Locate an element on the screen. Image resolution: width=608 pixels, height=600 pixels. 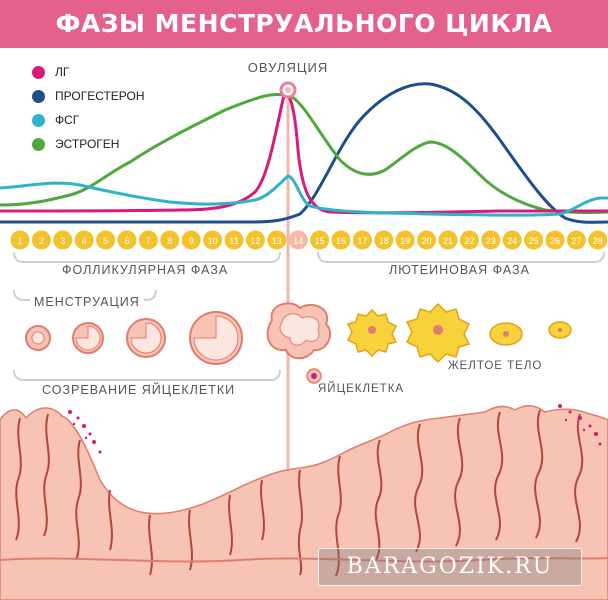
day-number: 12 is located at coordinates (255, 241).